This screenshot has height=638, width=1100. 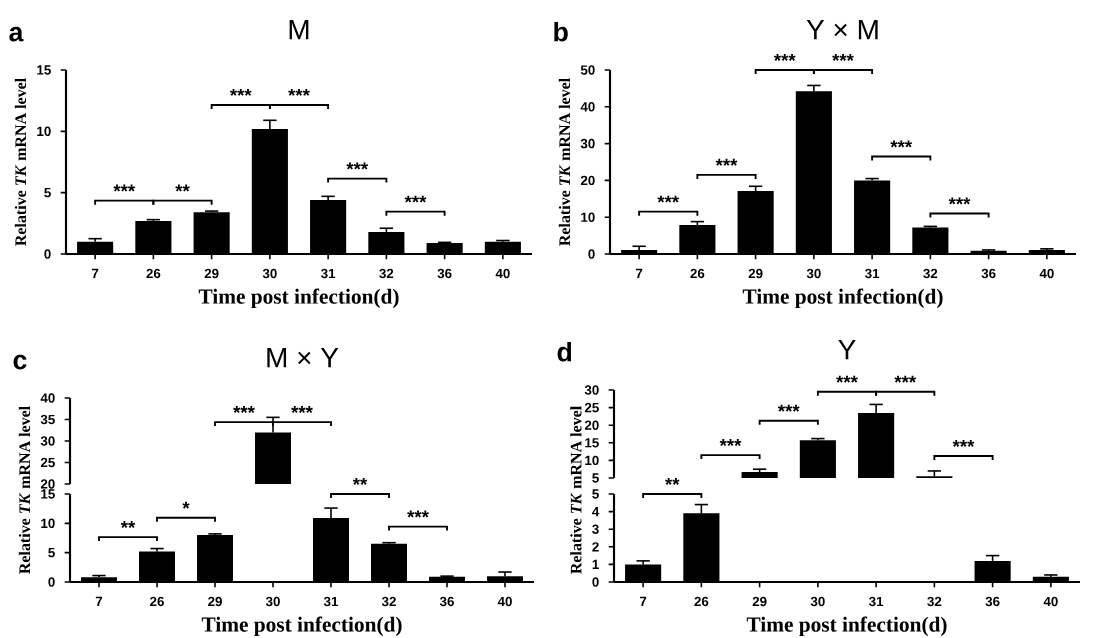 What do you see at coordinates (842, 30) in the screenshot?
I see `chart-title: Y × M` at bounding box center [842, 30].